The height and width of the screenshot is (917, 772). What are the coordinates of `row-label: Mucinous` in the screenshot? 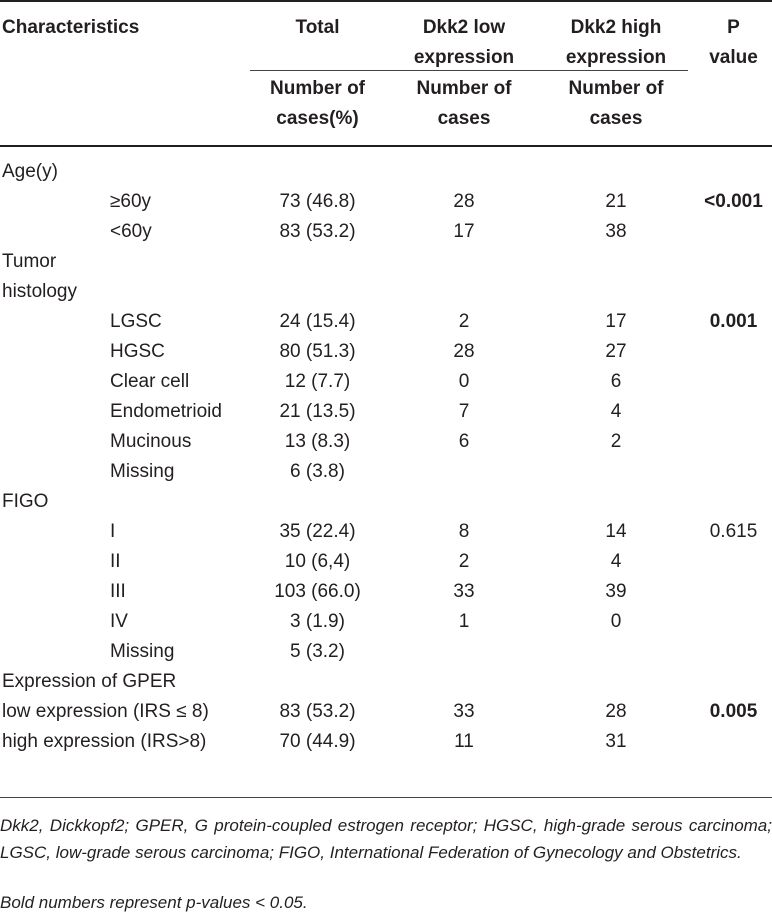 It's located at (151, 441).